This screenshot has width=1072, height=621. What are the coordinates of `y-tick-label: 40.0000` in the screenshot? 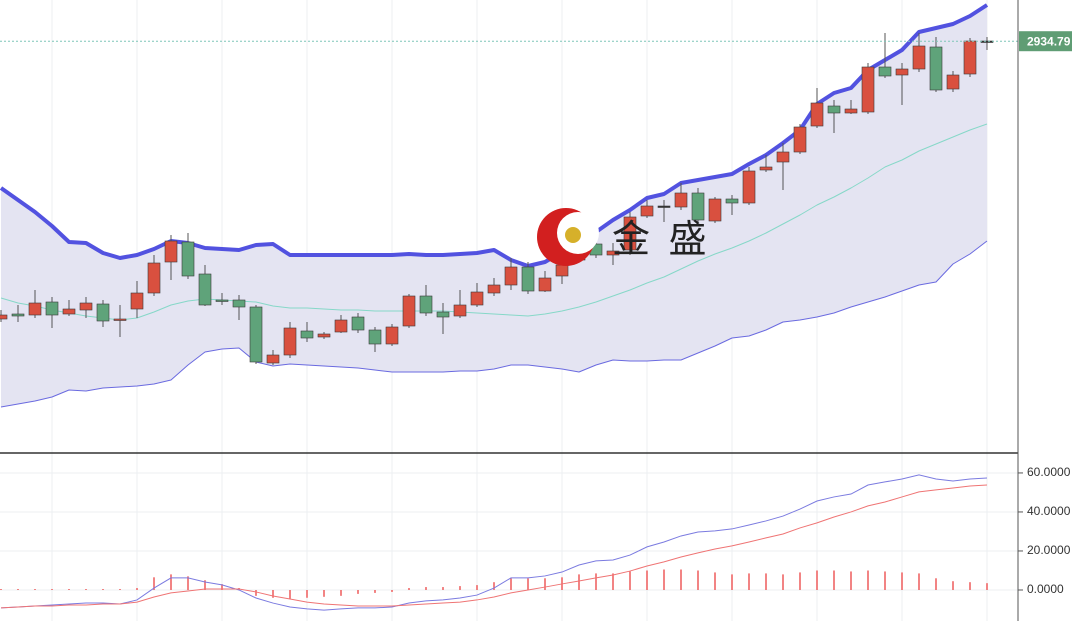 It's located at (1049, 511).